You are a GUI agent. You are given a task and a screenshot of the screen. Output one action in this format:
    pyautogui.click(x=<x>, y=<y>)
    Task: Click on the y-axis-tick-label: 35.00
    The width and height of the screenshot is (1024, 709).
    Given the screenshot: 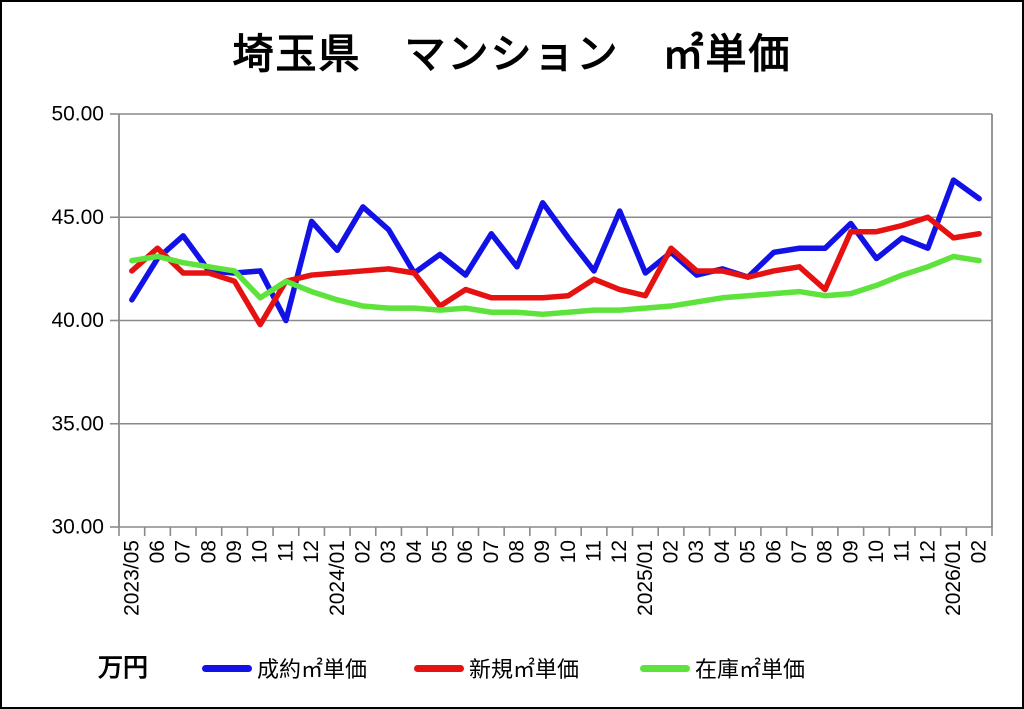 What is the action you would take?
    pyautogui.click(x=77, y=423)
    